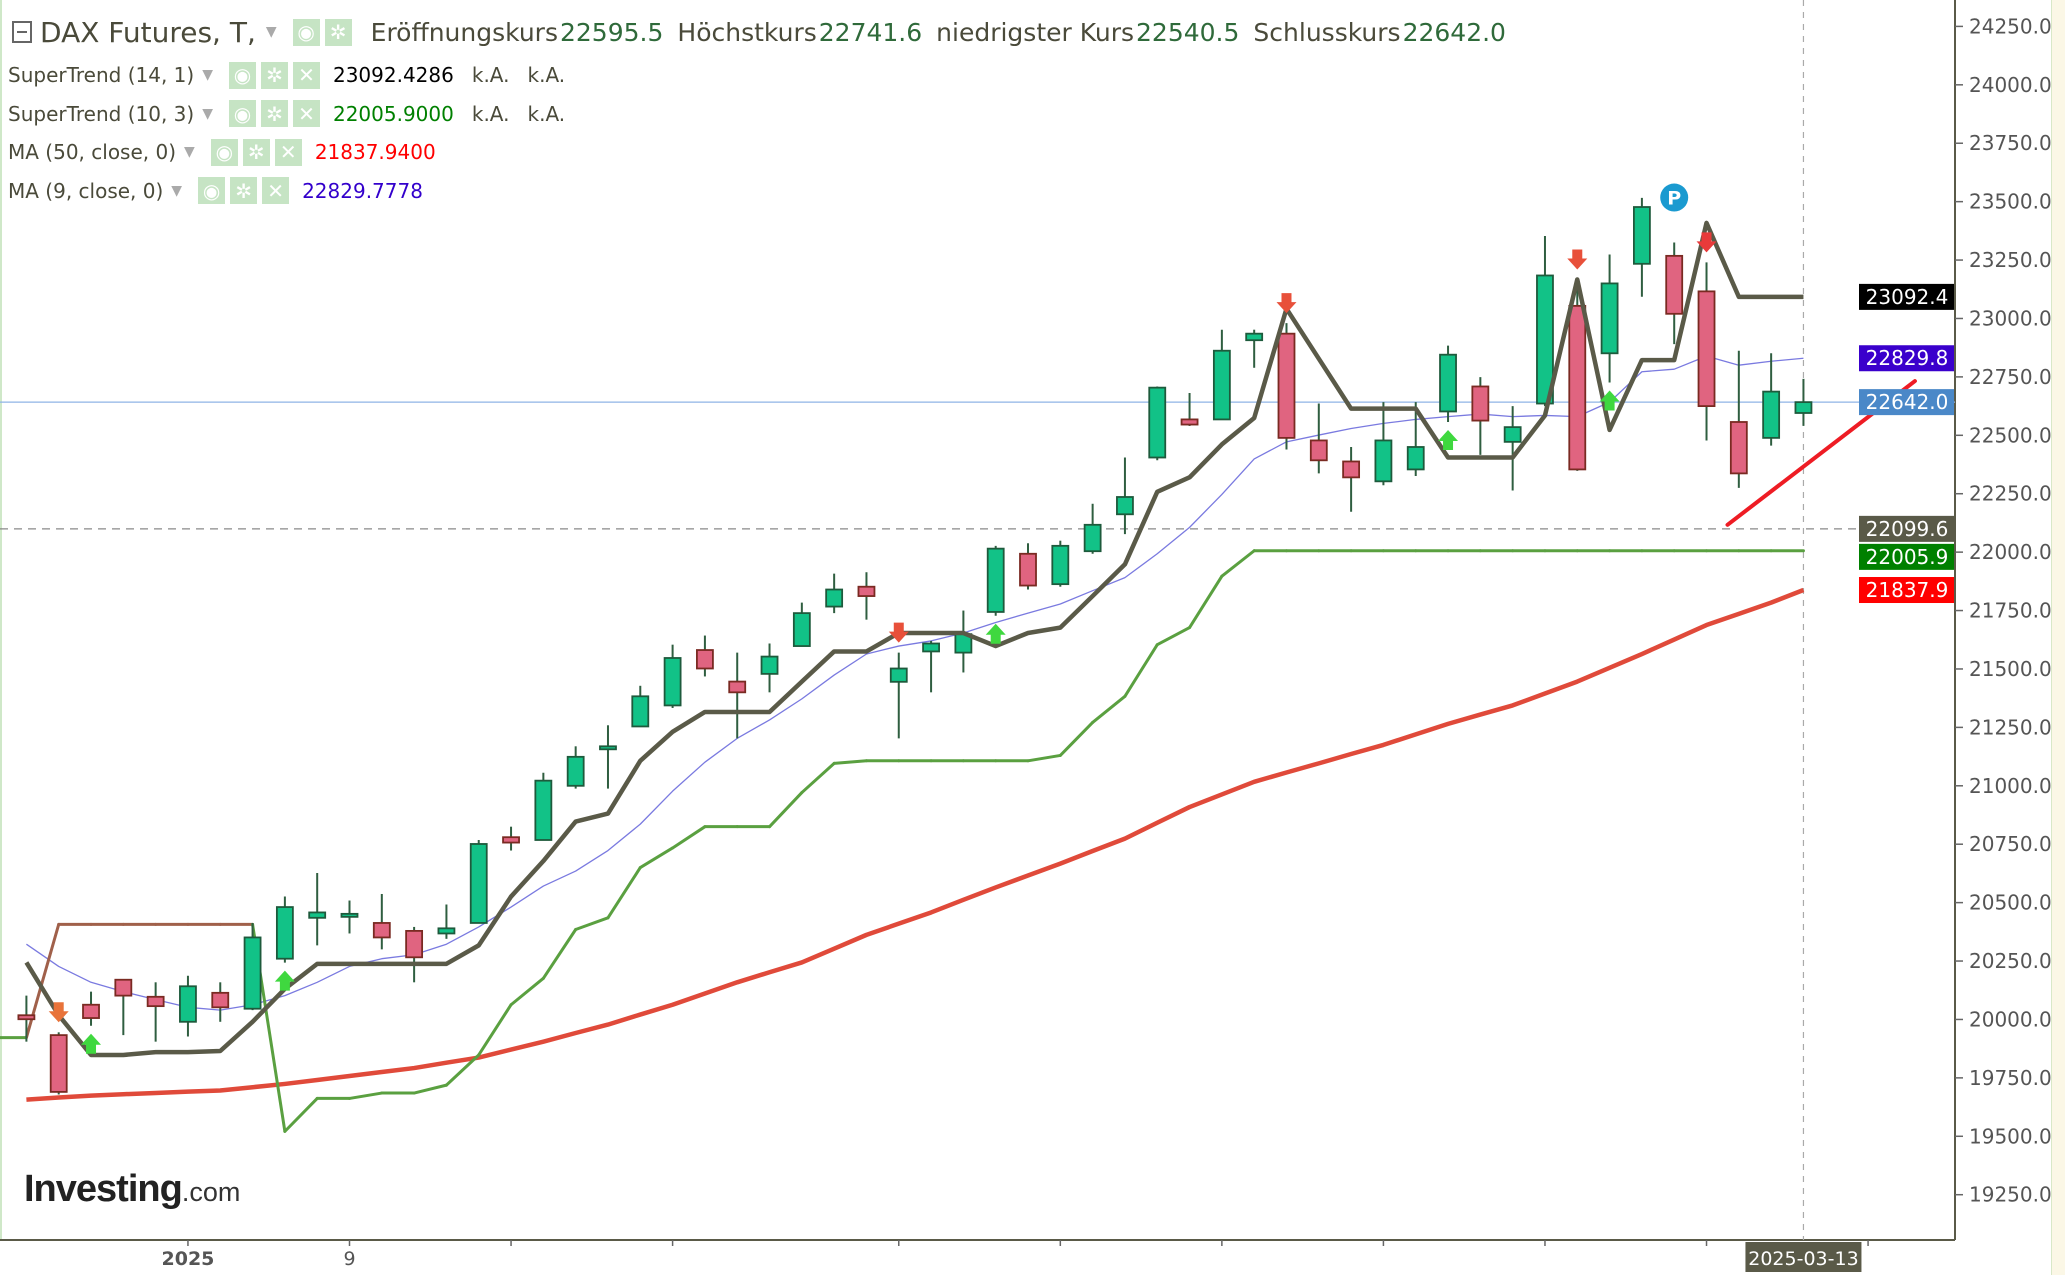 Image resolution: width=2065 pixels, height=1275 pixels. What do you see at coordinates (2010, 552) in the screenshot?
I see `y-tick-label: 22000.0` at bounding box center [2010, 552].